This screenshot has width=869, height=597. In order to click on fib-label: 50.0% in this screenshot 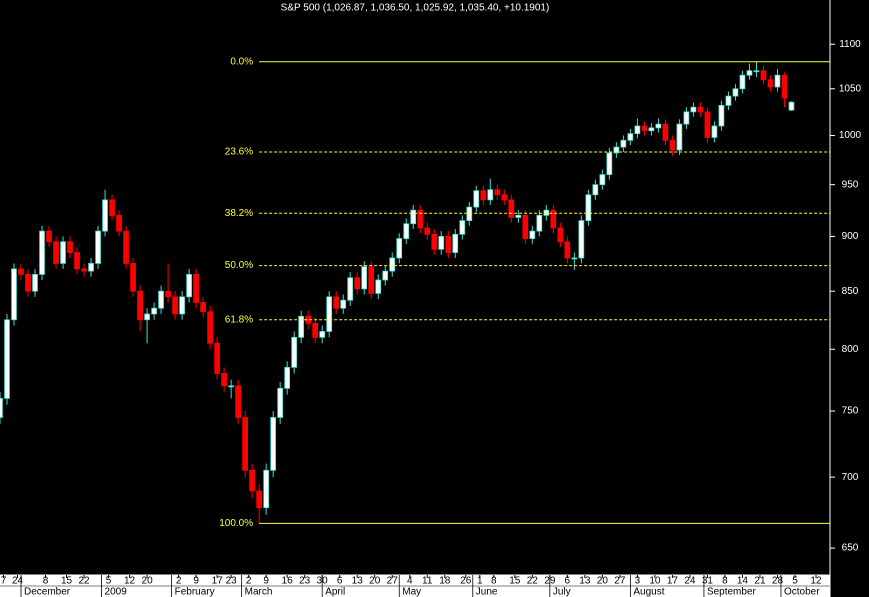, I will do `click(239, 265)`.